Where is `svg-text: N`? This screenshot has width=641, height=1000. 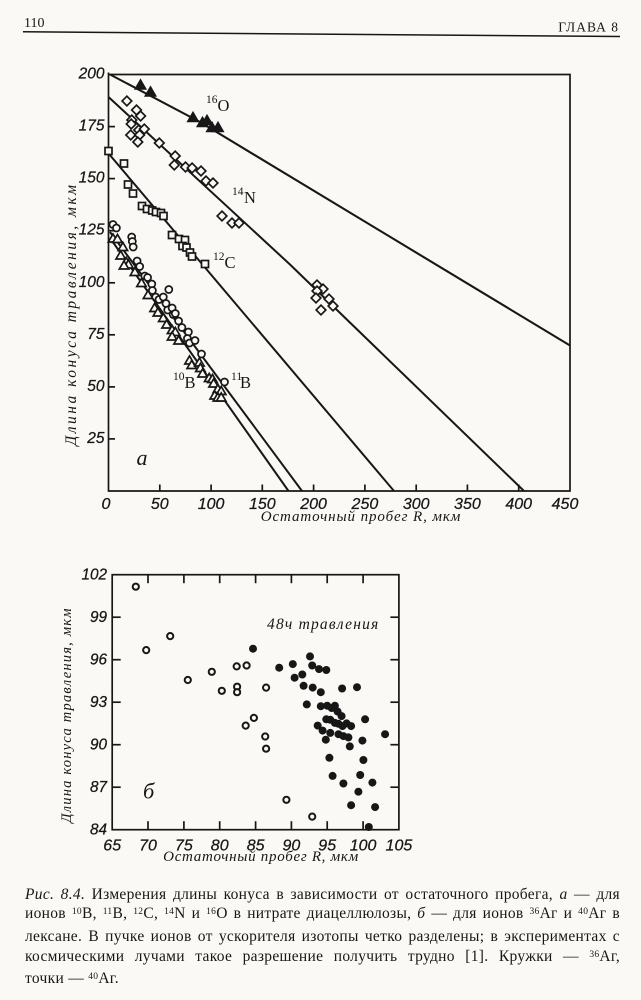 svg-text: N is located at coordinates (250, 197).